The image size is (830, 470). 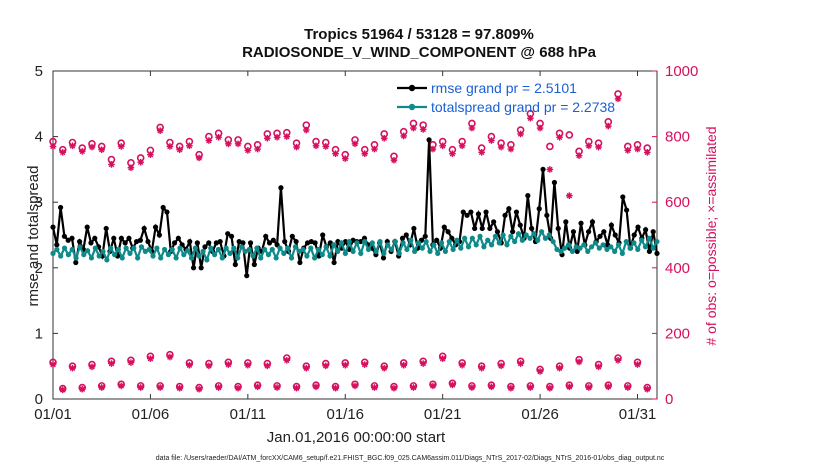 I want to click on y-tick-label: 4, so click(x=39, y=137).